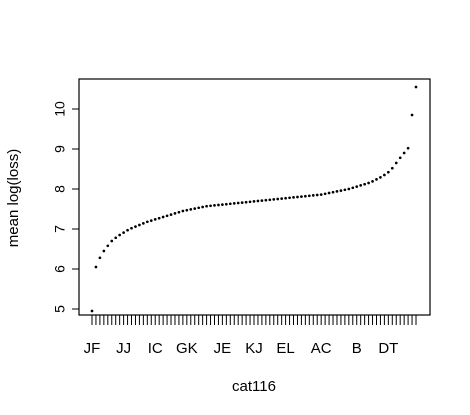 The height and width of the screenshot is (415, 470). Describe the element at coordinates (60, 229) in the screenshot. I see `y-tick-label: 7` at that location.